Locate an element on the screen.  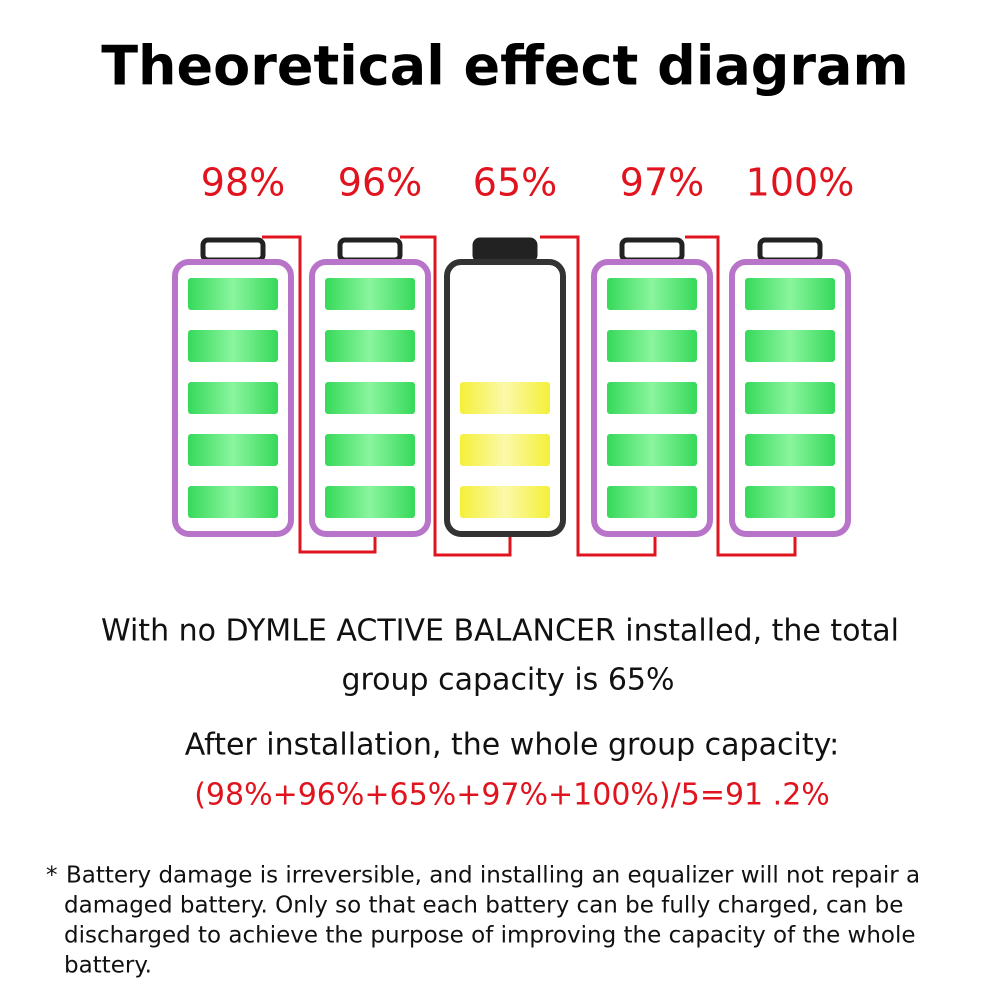
footnote-line: battery. is located at coordinates (108, 966).